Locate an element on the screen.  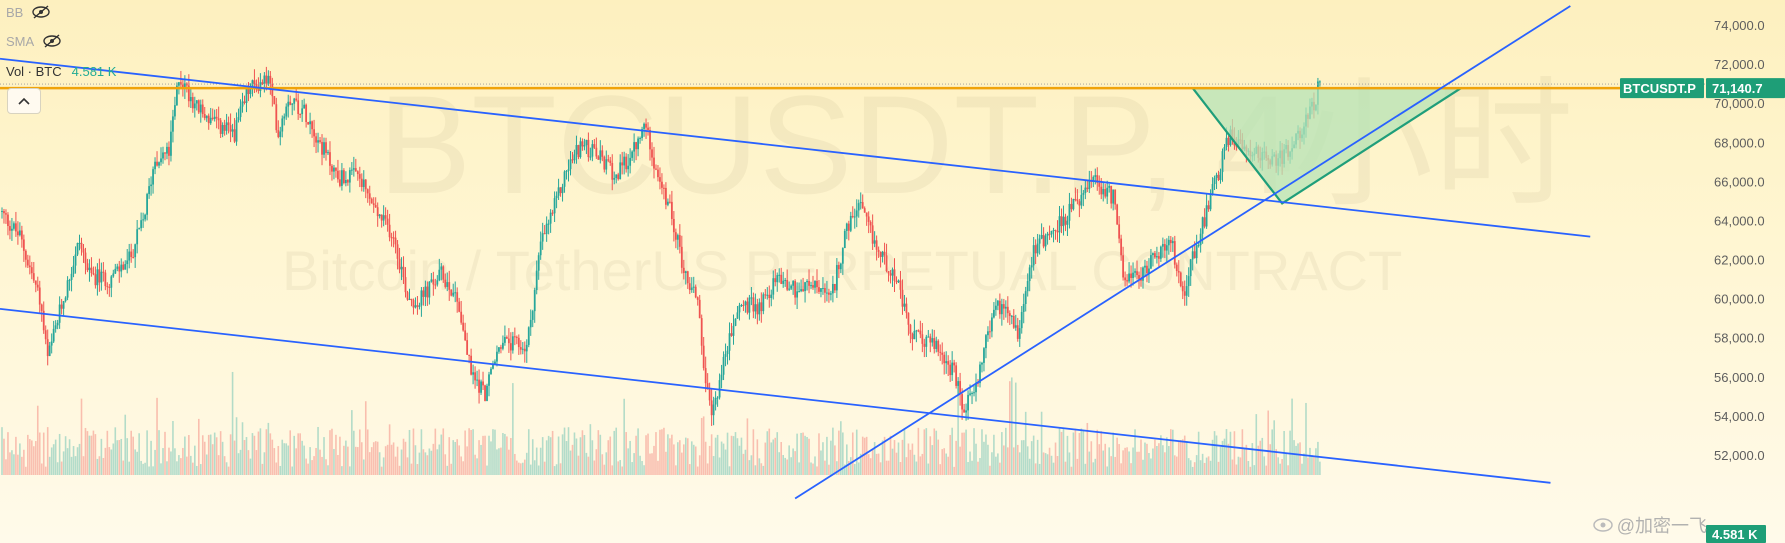
indicator-volume-label: Vol · BTC is located at coordinates (34, 71).